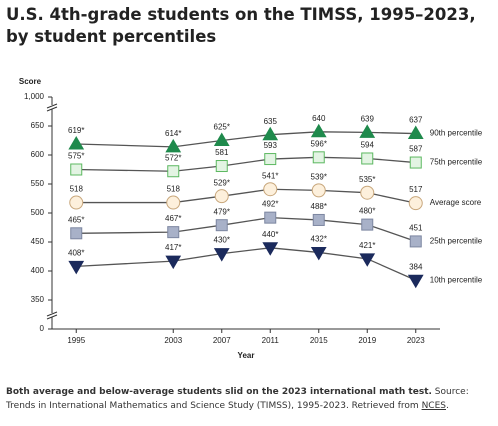 This screenshot has width=498, height=426. I want to click on data-label: 384, so click(416, 266).